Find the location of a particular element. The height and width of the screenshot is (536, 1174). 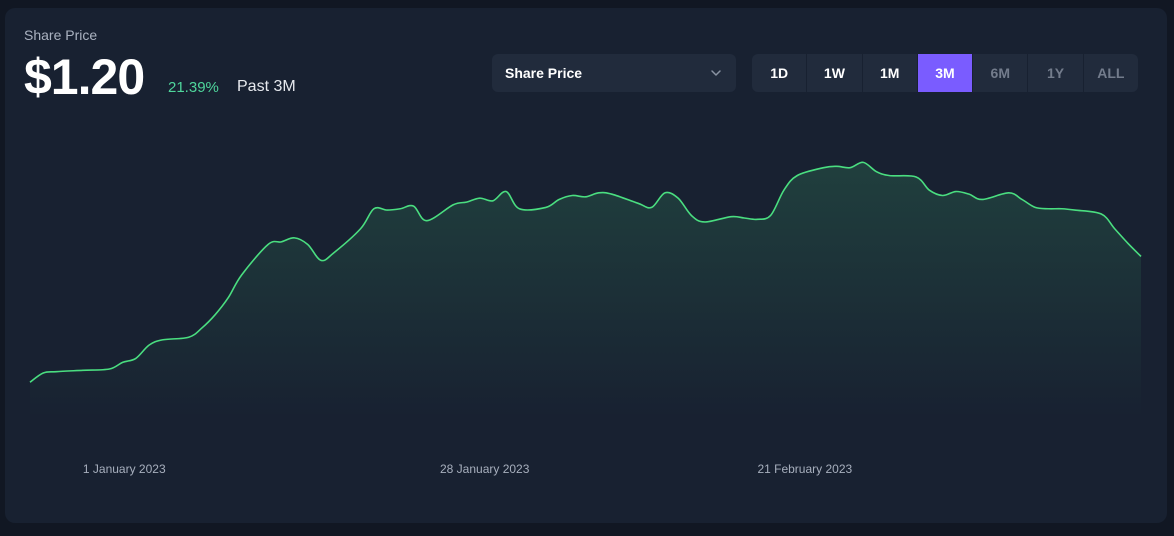

time-range-selector: 1D 1W 1M 3M 6M 1Y ALL is located at coordinates (945, 73).